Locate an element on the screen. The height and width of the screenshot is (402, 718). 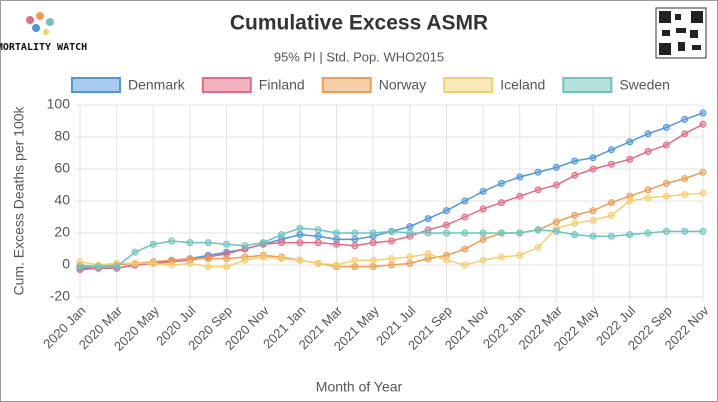
y-tick-label: 0 is located at coordinates (66, 264).